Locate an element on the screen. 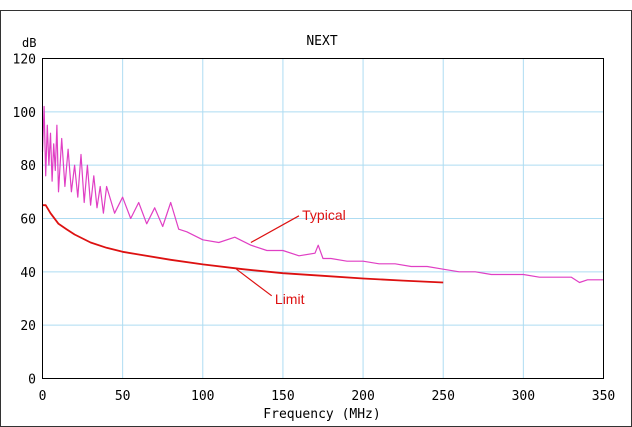 Image resolution: width=632 pixels, height=427 pixels. x-axis-label: Frequency (MHz) is located at coordinates (321, 414).